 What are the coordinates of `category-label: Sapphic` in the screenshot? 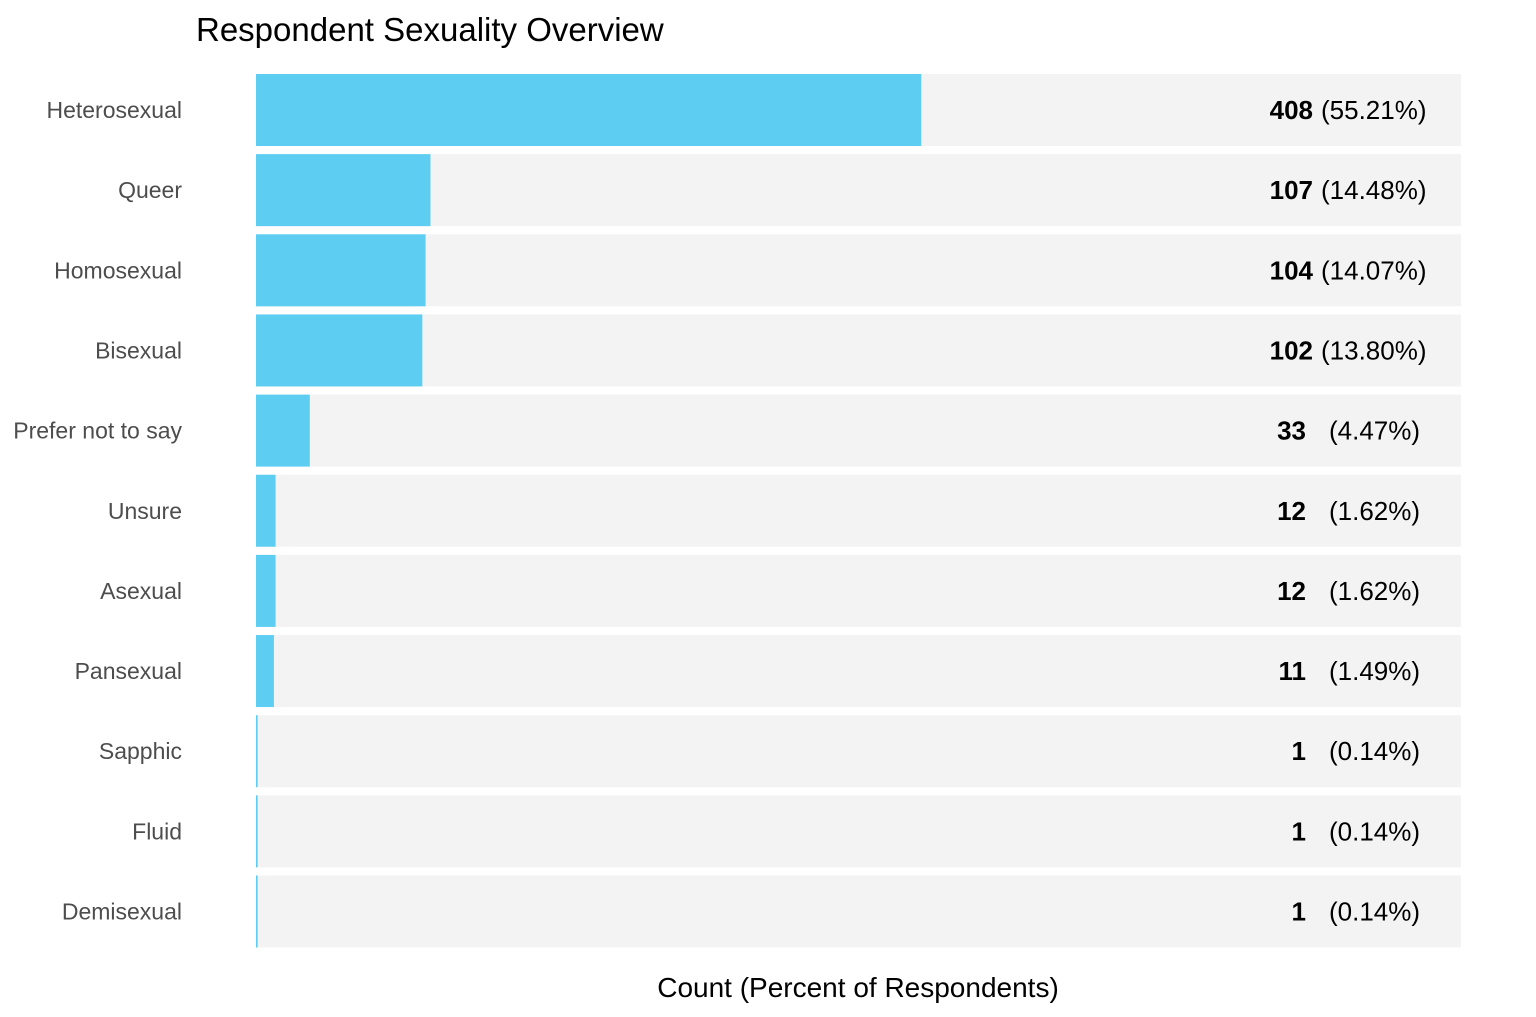 It's located at (140, 751).